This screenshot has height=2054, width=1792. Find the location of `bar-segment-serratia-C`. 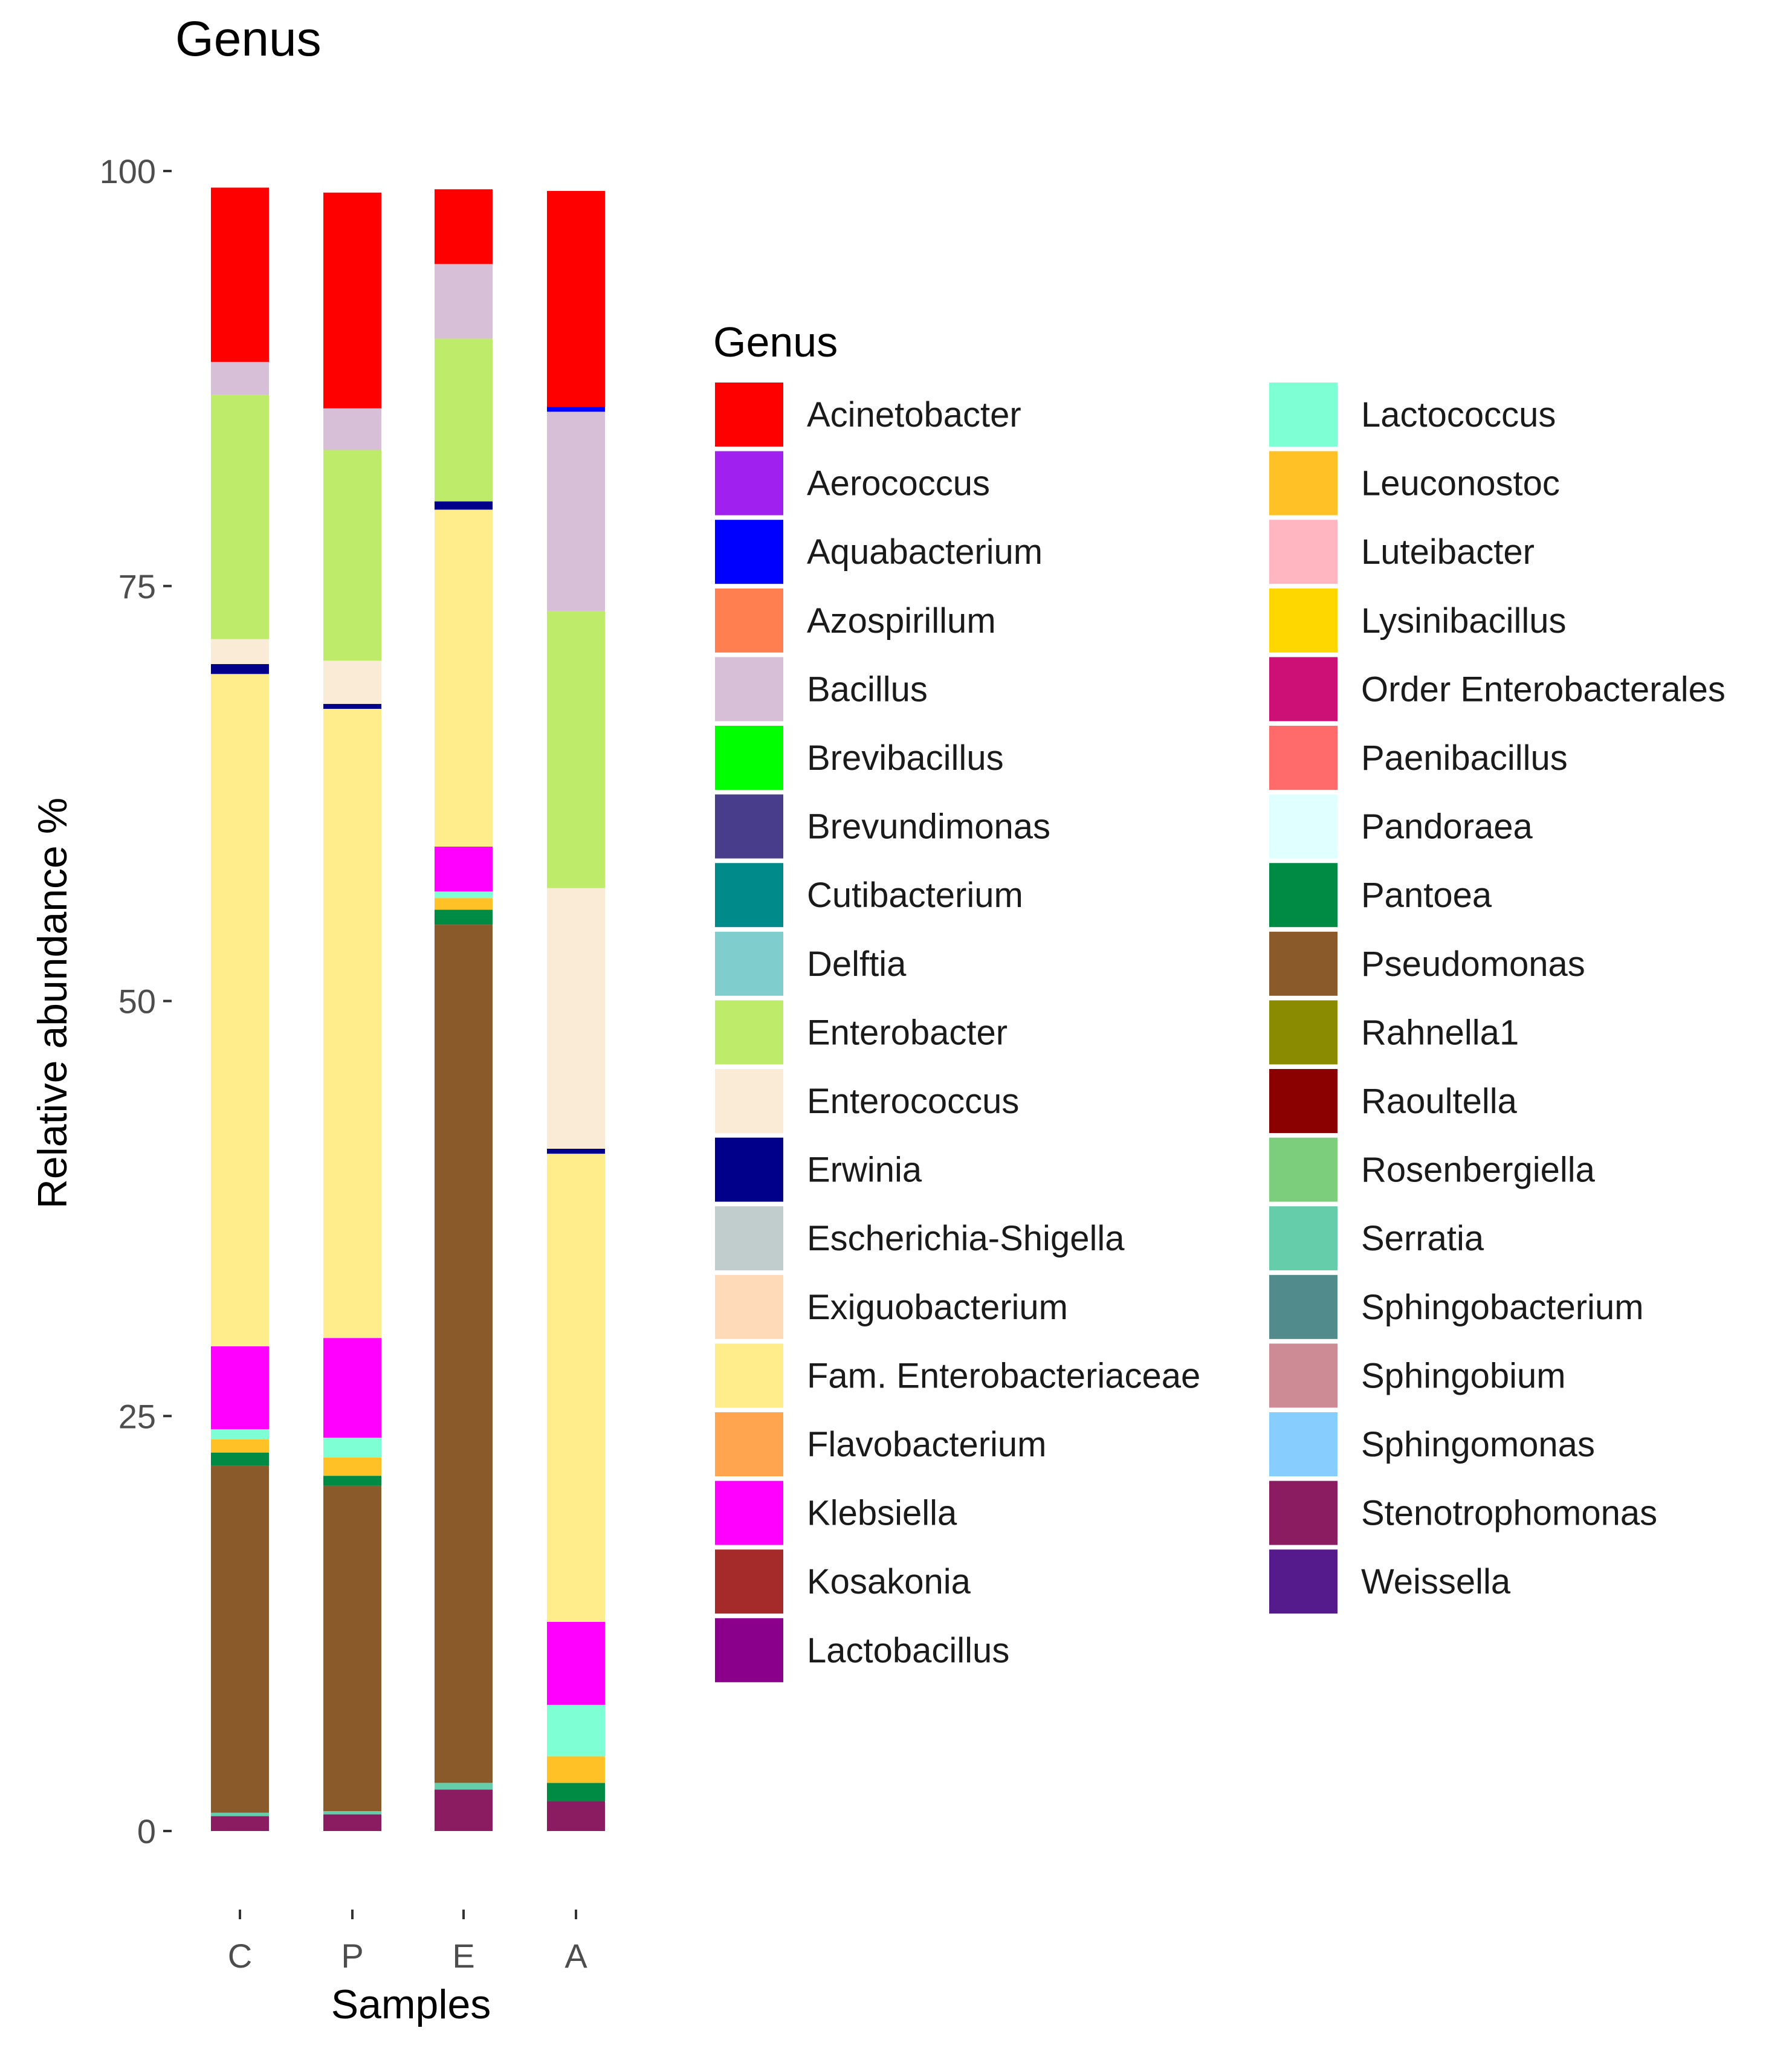

bar-segment-serratia-C is located at coordinates (240, 1815).